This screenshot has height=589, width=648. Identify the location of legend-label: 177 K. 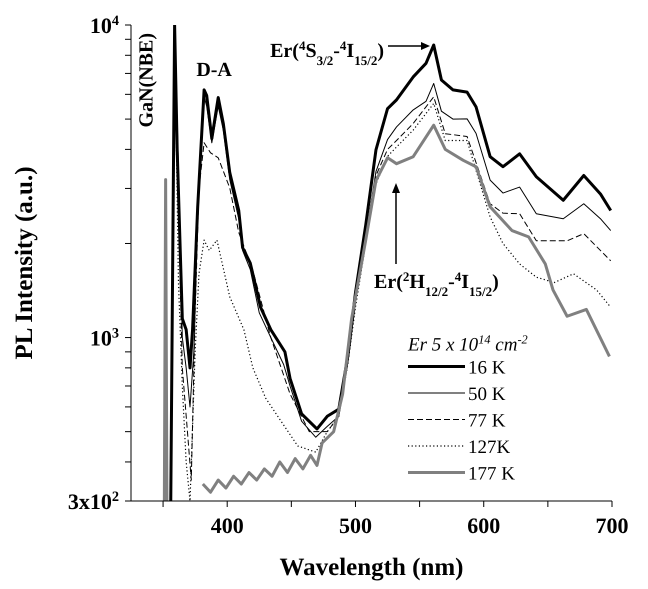
(492, 474).